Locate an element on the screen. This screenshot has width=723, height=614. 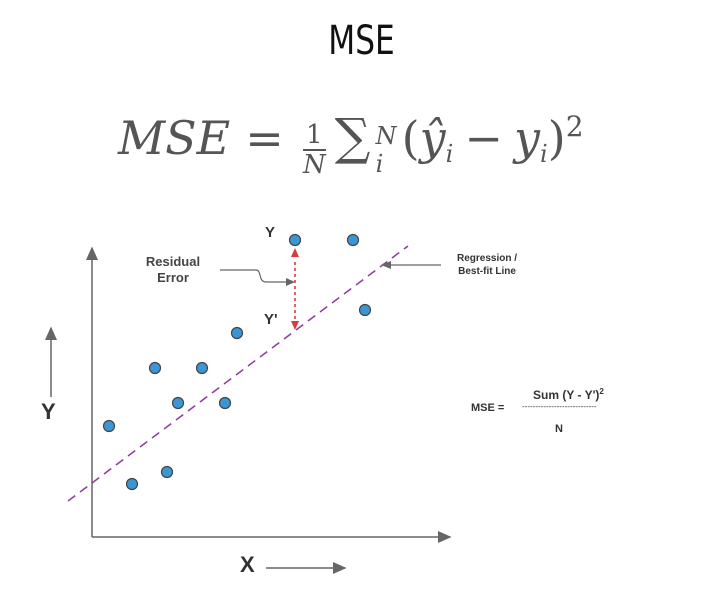
minus-sign: − is located at coordinates (483, 138).